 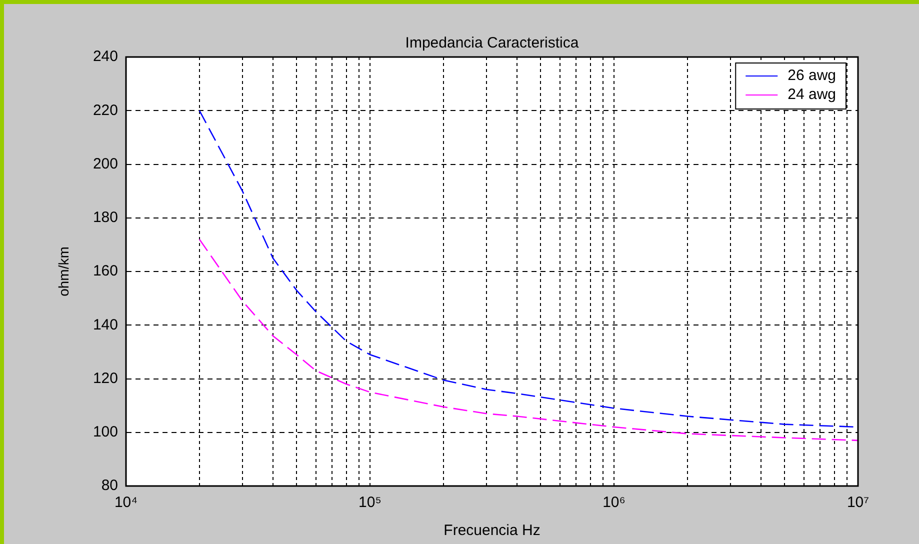 I want to click on legend-label: 26 awg, so click(x=812, y=75).